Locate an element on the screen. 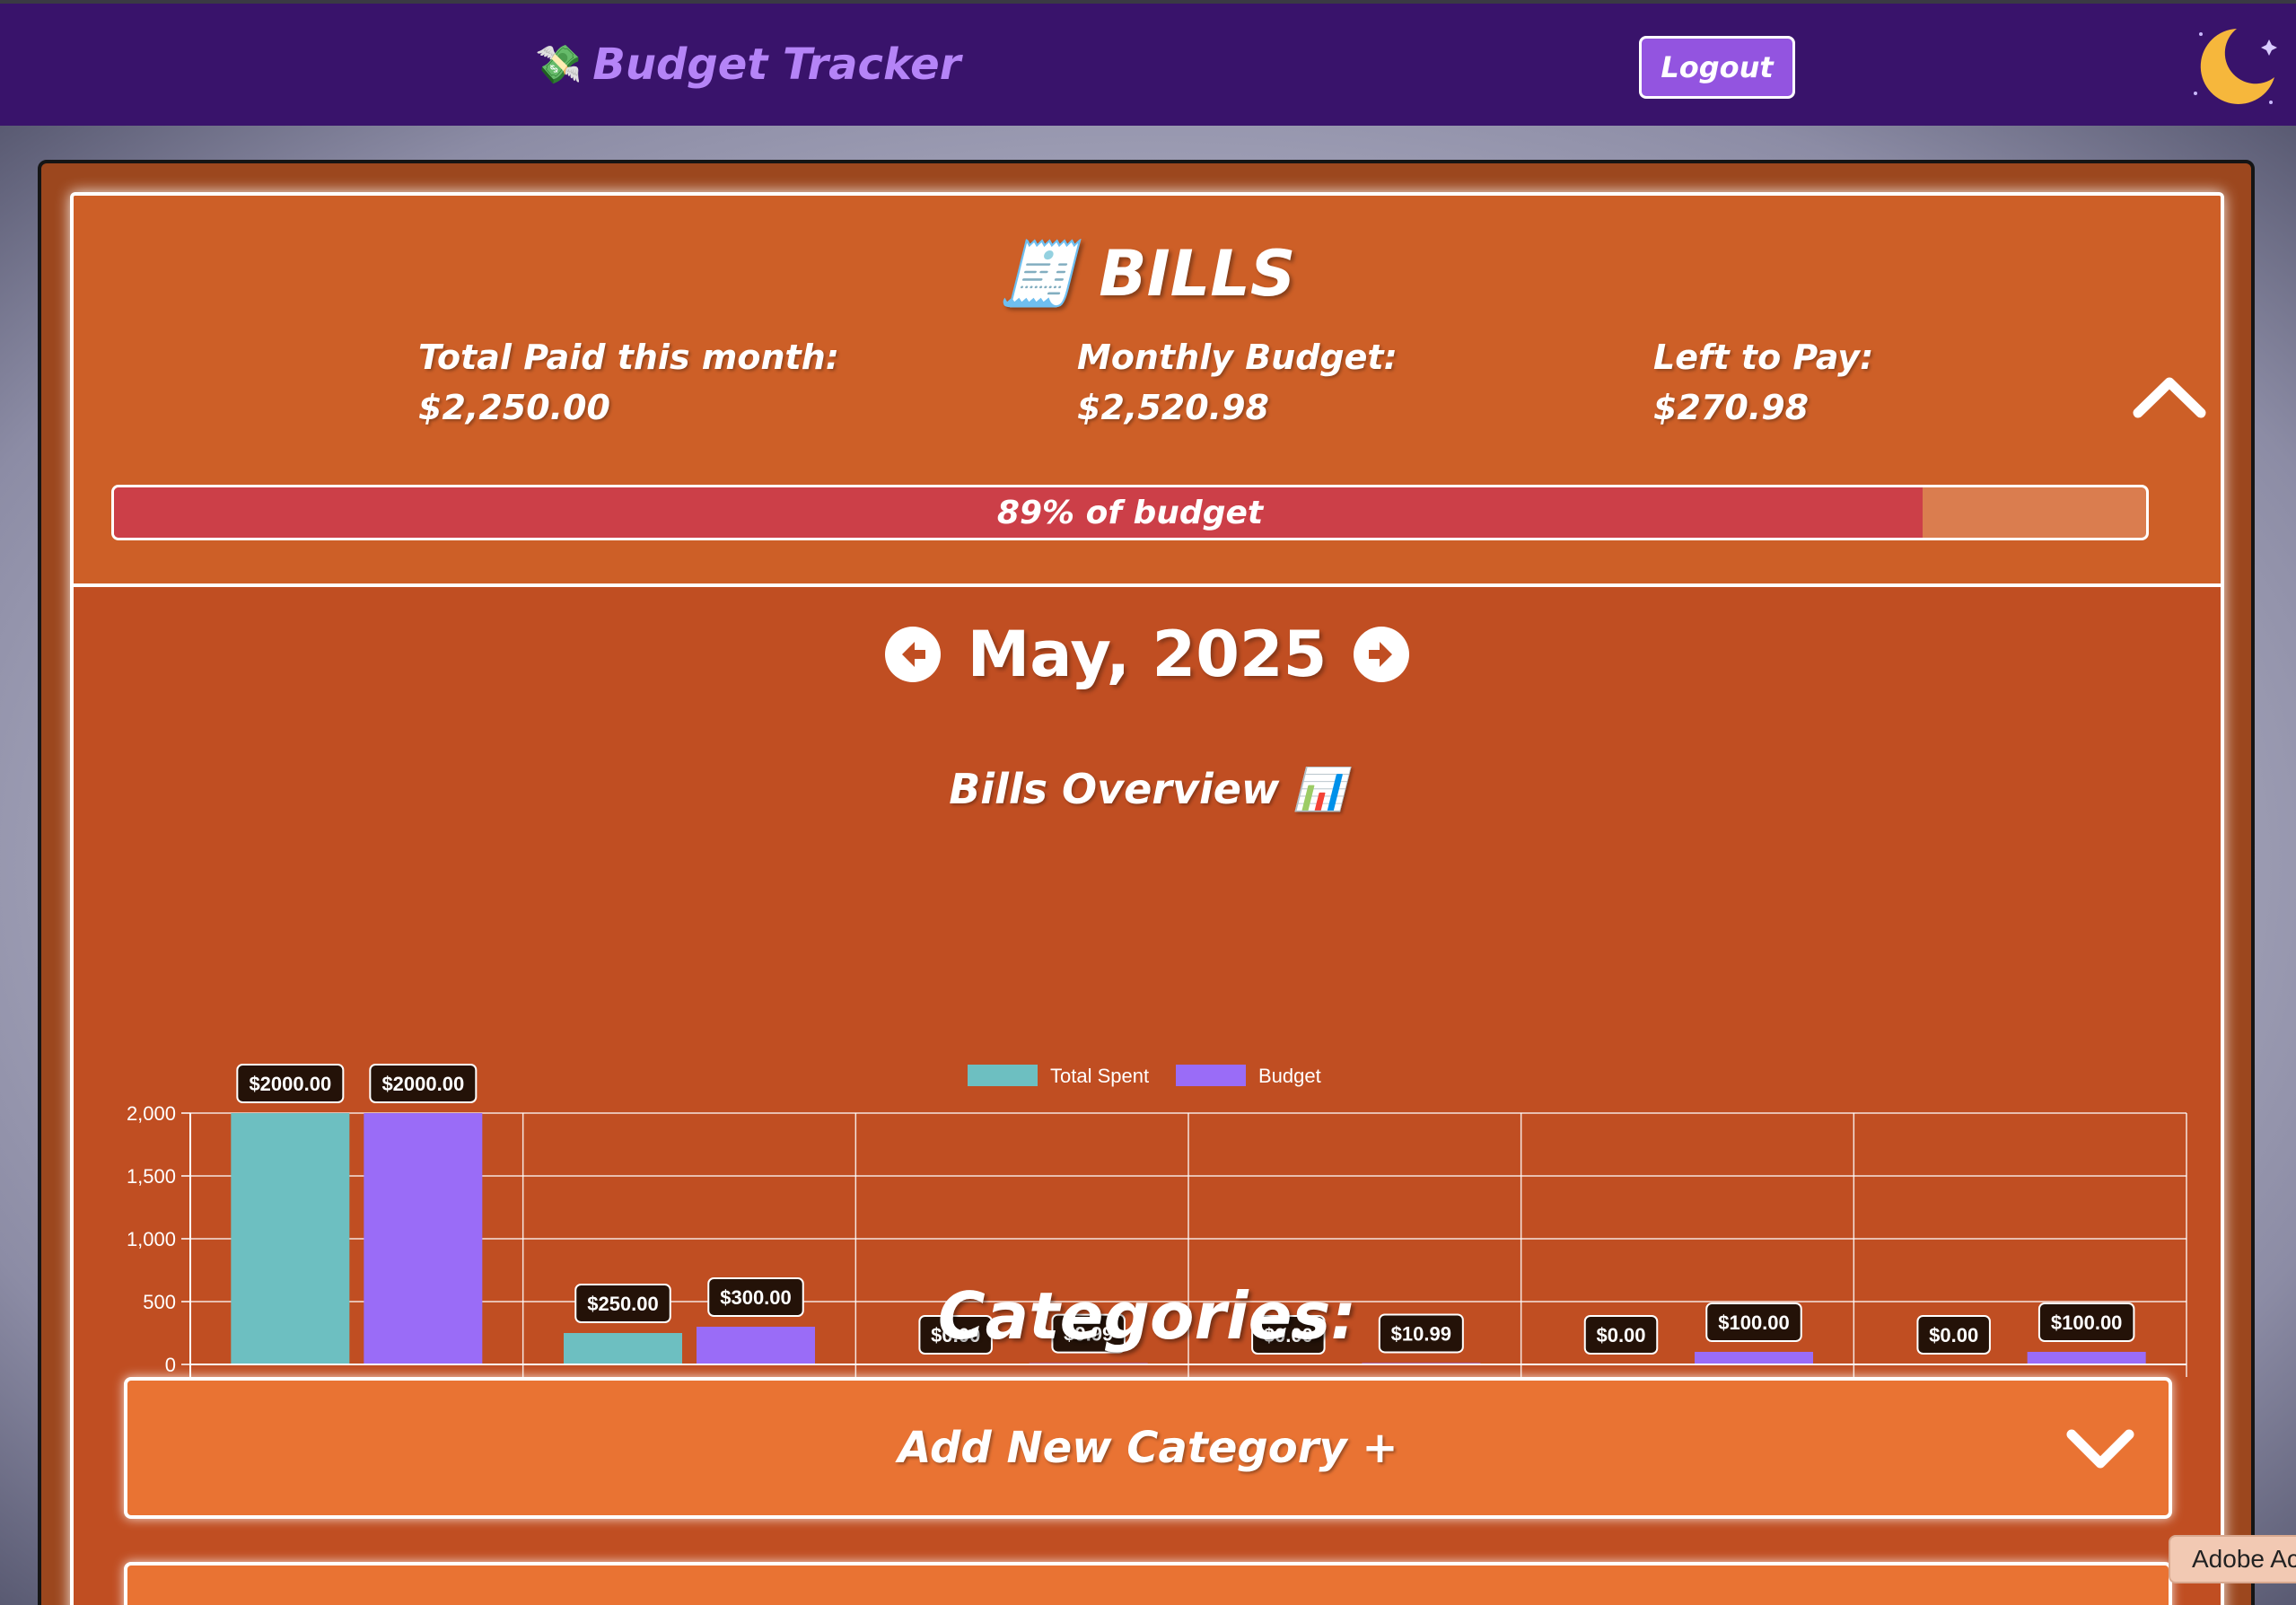  adobe-tooltip: Adobe Ac is located at coordinates (2232, 1559).